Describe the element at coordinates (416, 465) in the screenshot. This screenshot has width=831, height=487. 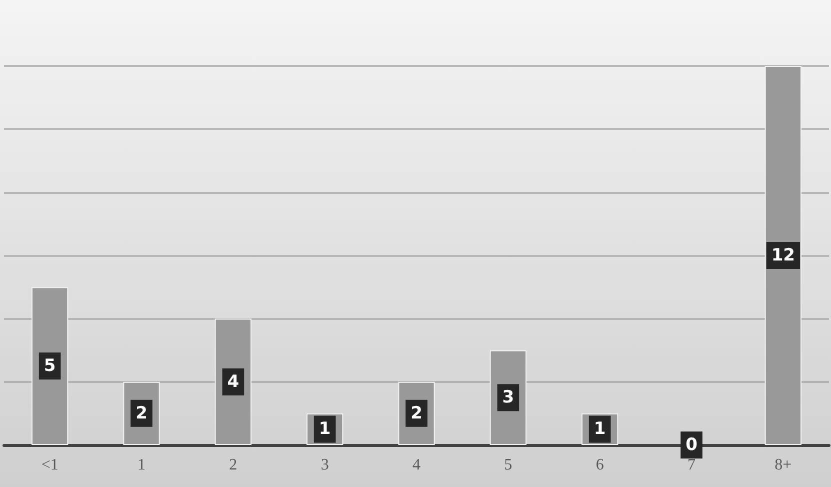
I see `x-tick-label: 4` at that location.